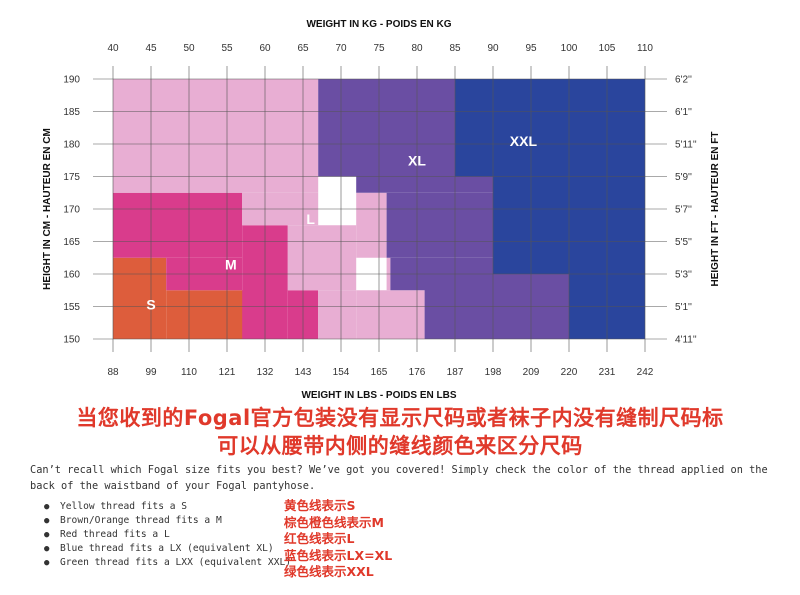  Describe the element at coordinates (569, 48) in the screenshot. I see `x-tick-label-kg: 100` at that location.